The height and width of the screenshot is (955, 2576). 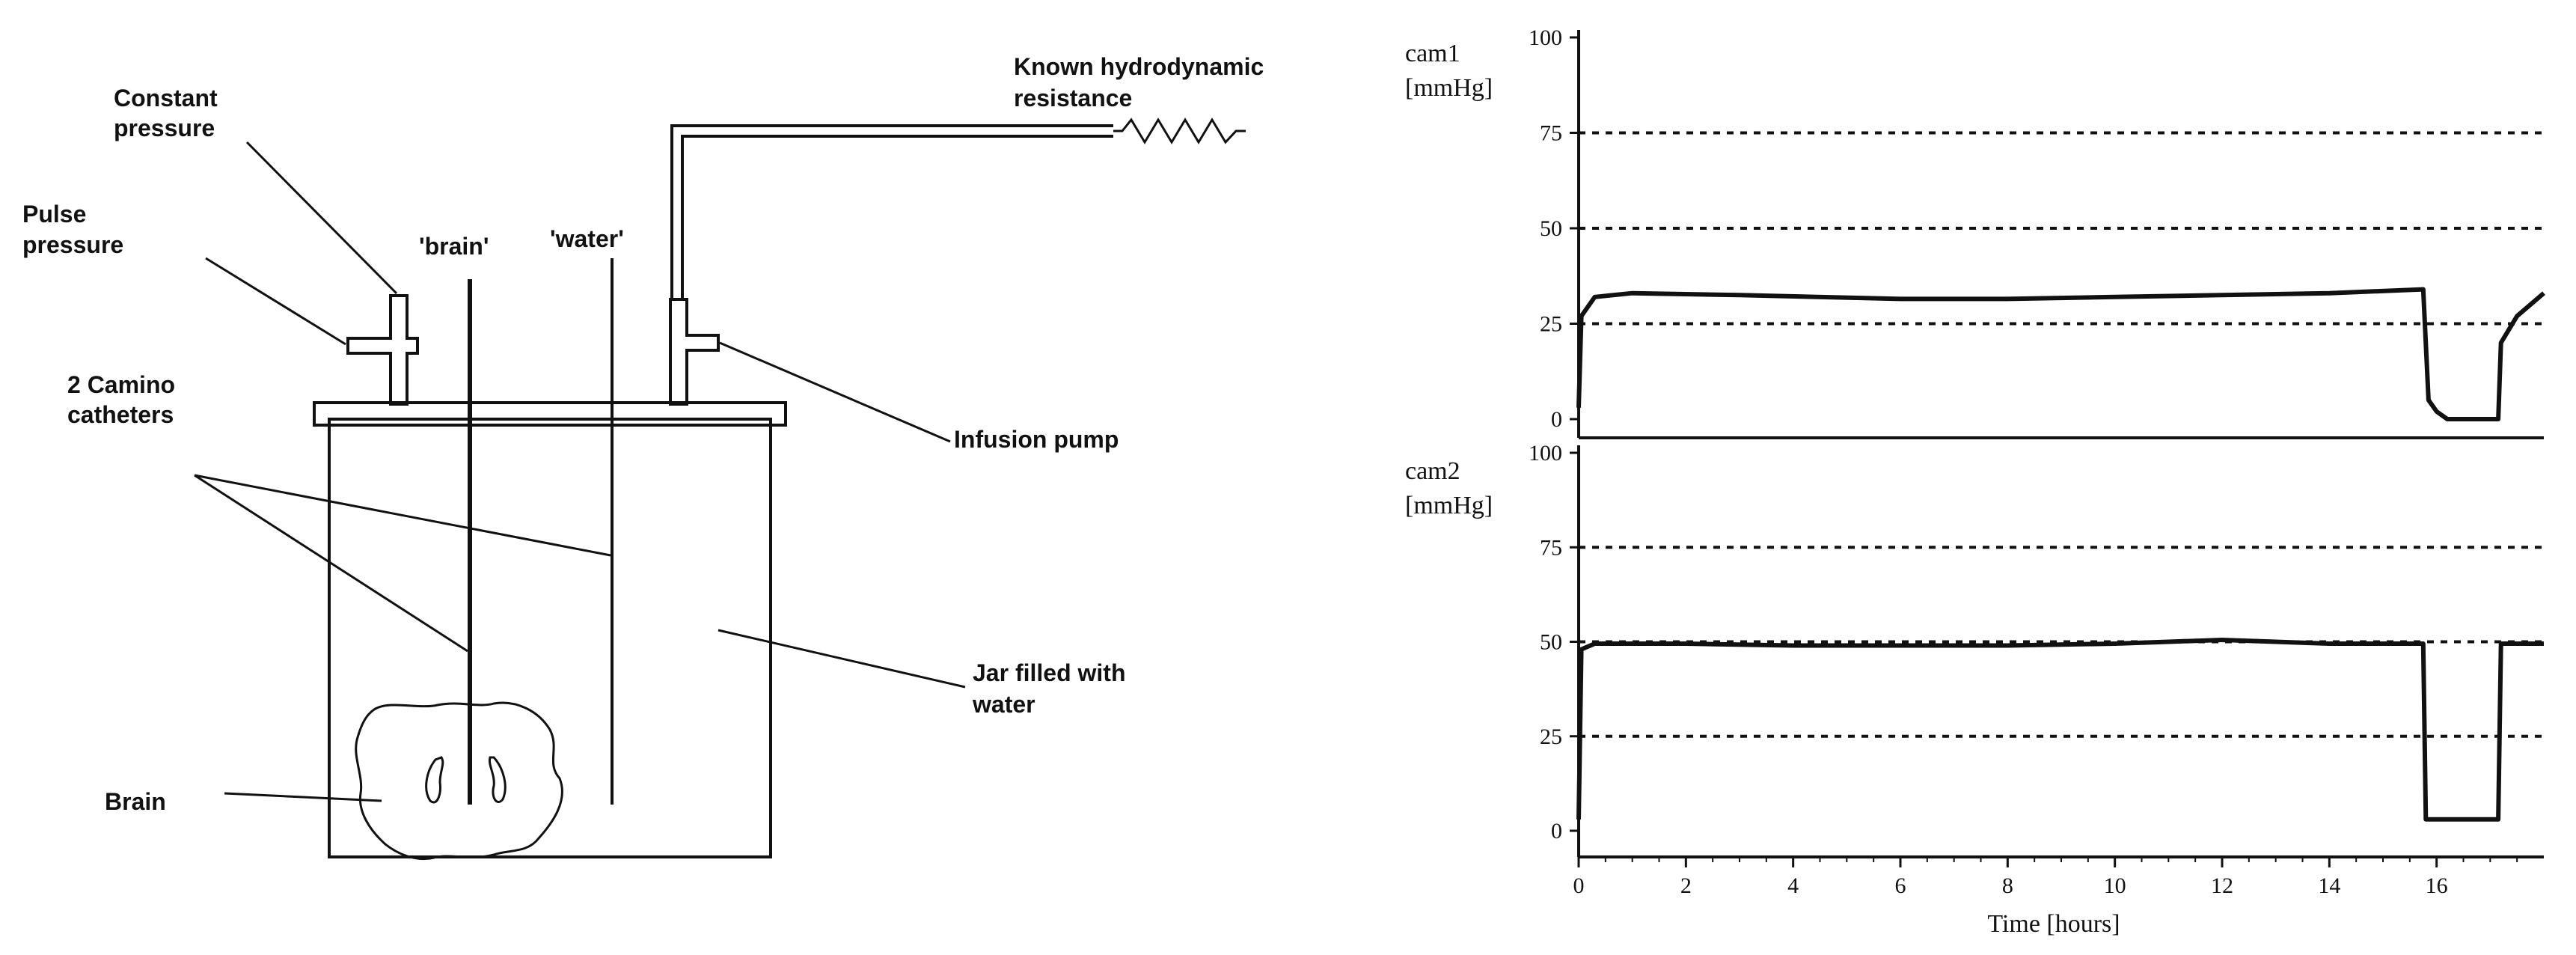 I want to click on chart-cam1-y-tick-label: 50, so click(x=1551, y=229).